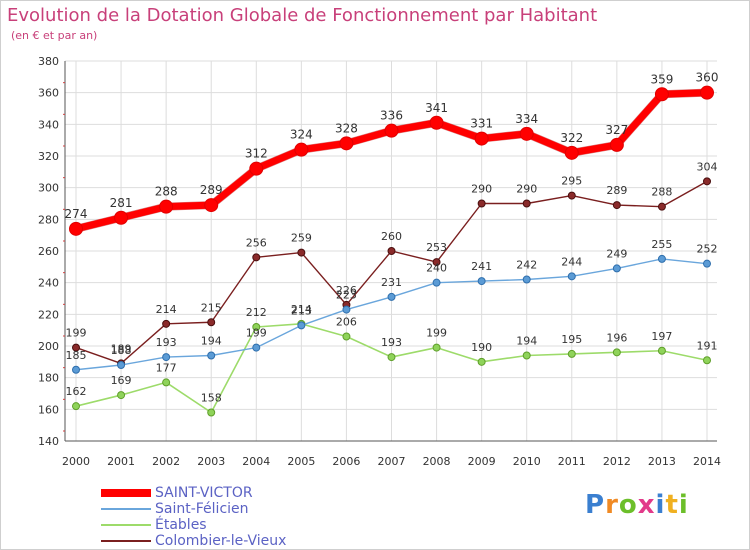 This screenshot has height=550, width=750. What do you see at coordinates (672, 505) in the screenshot?
I see `logo-letter: t` at bounding box center [672, 505].